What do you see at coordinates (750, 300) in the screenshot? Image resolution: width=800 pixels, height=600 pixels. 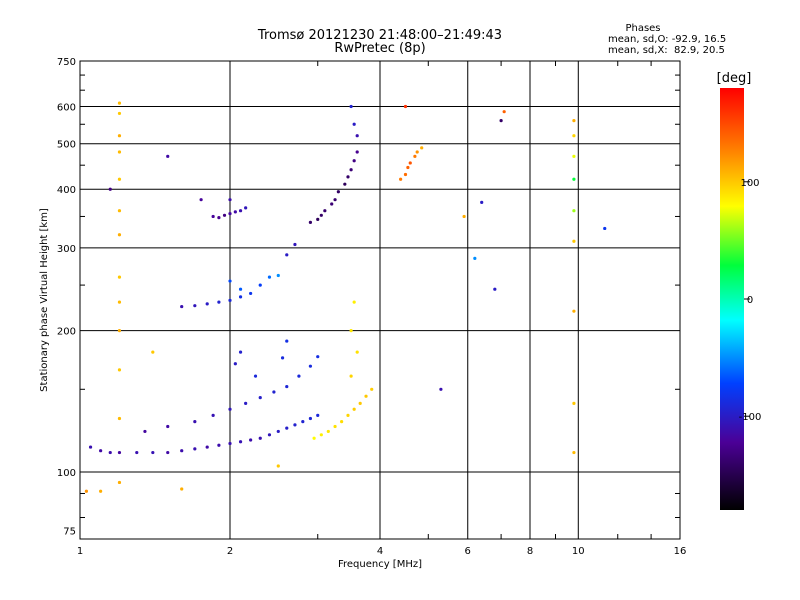 I see `colorbar-ticks: 100 0 -100` at bounding box center [750, 300].